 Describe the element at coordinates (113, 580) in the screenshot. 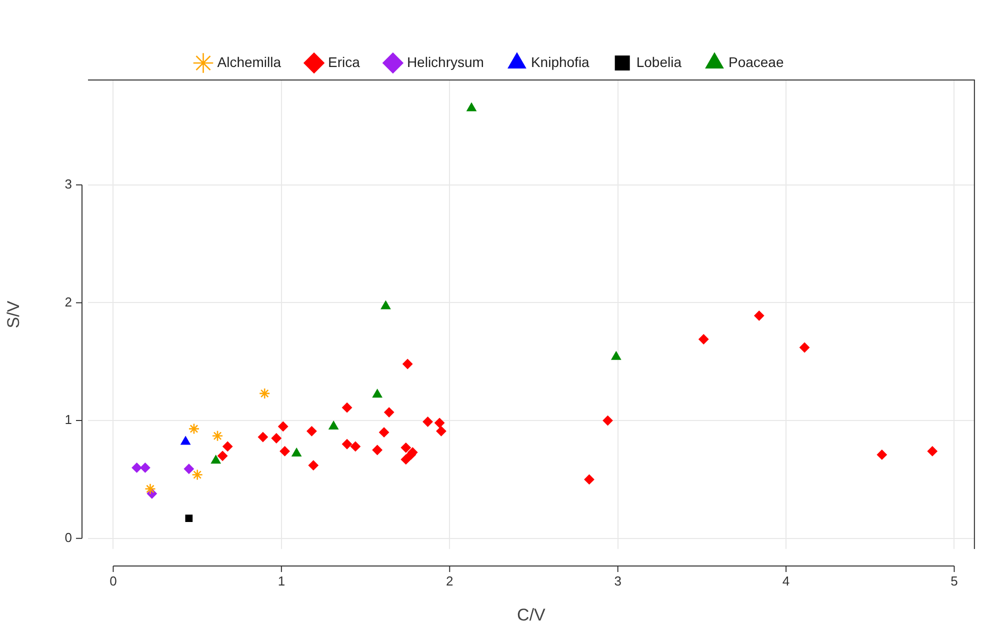

I see `x-tick-label: 0` at that location.